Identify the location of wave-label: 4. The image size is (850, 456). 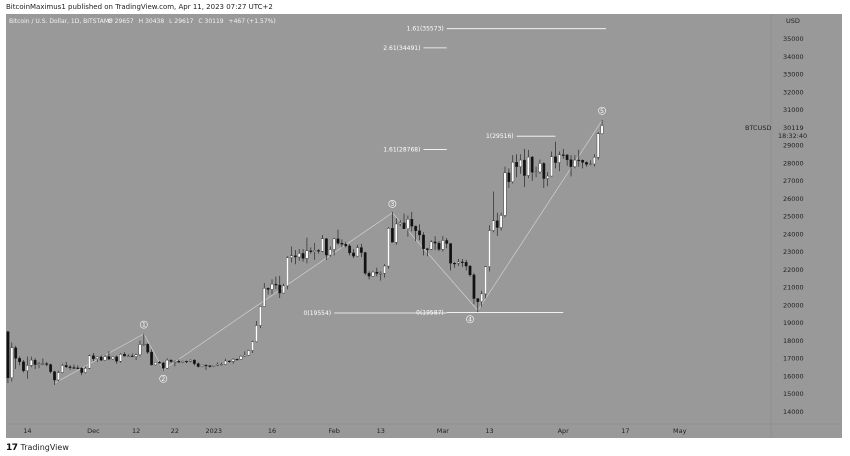
(470, 319).